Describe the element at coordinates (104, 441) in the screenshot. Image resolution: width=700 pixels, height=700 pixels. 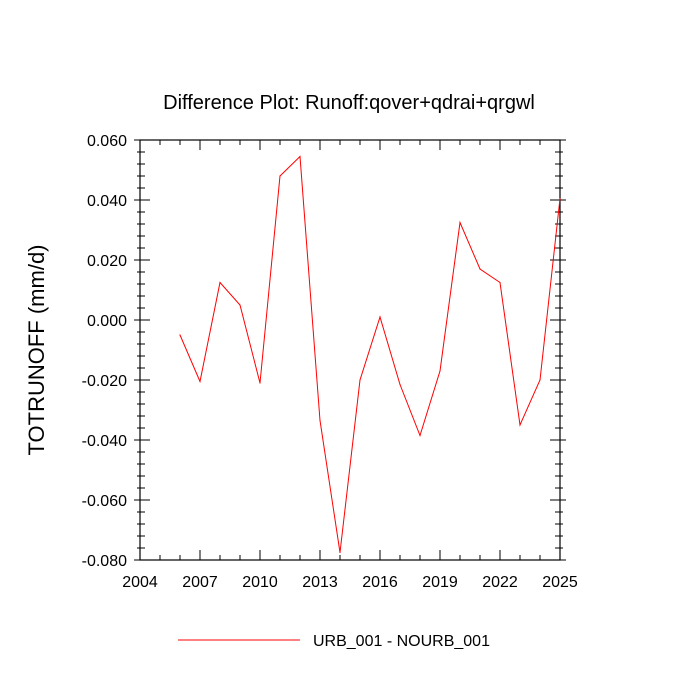
I see `y-tick-label: -0.040` at that location.